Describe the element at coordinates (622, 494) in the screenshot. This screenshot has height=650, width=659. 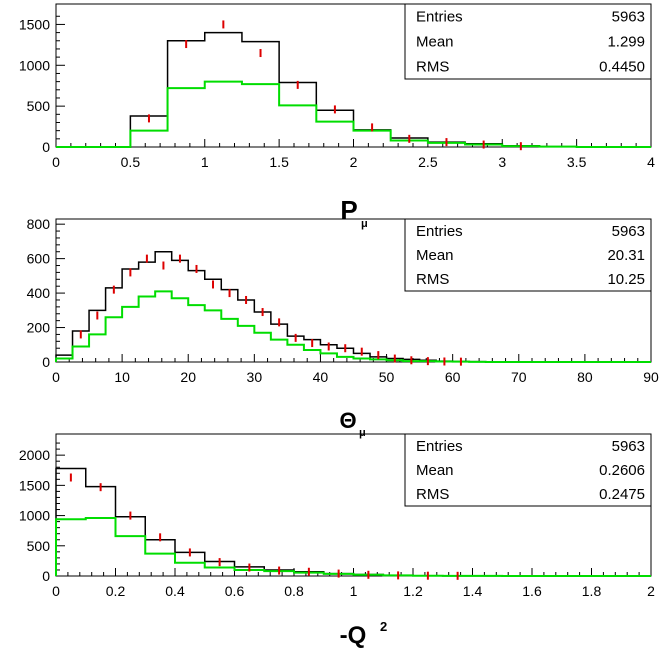
I see `stats-value: 0.2475` at that location.